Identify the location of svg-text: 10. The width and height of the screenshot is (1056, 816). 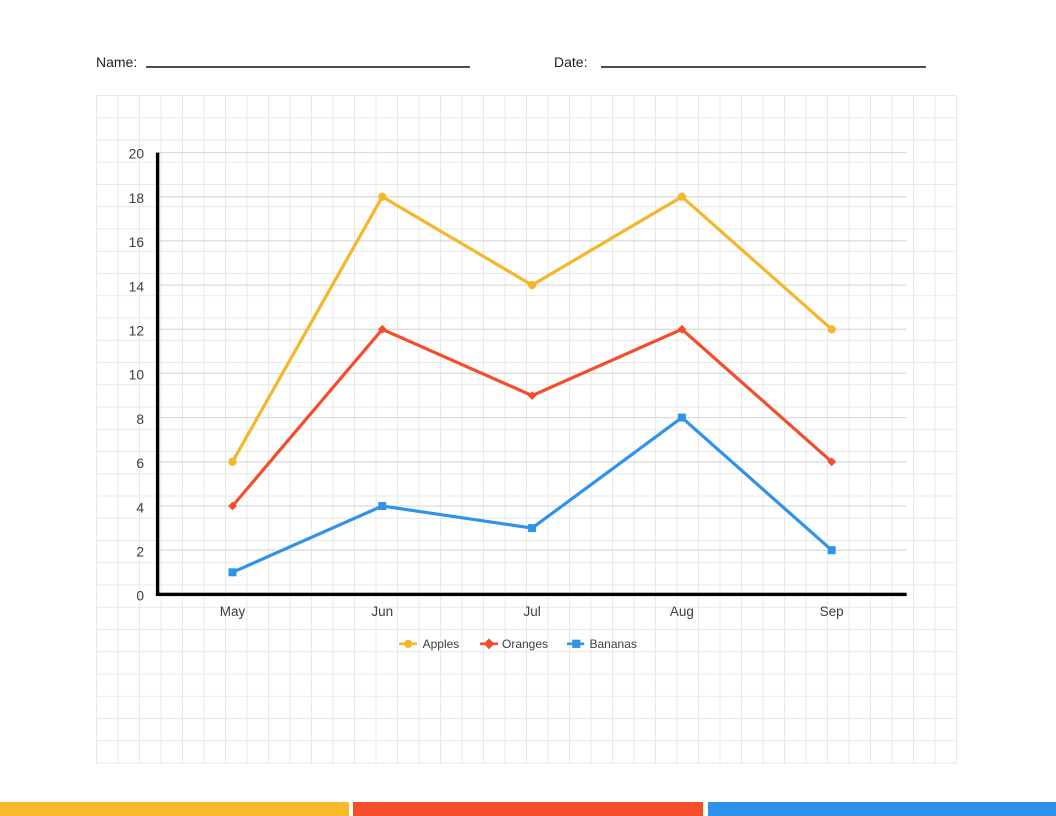
(137, 375).